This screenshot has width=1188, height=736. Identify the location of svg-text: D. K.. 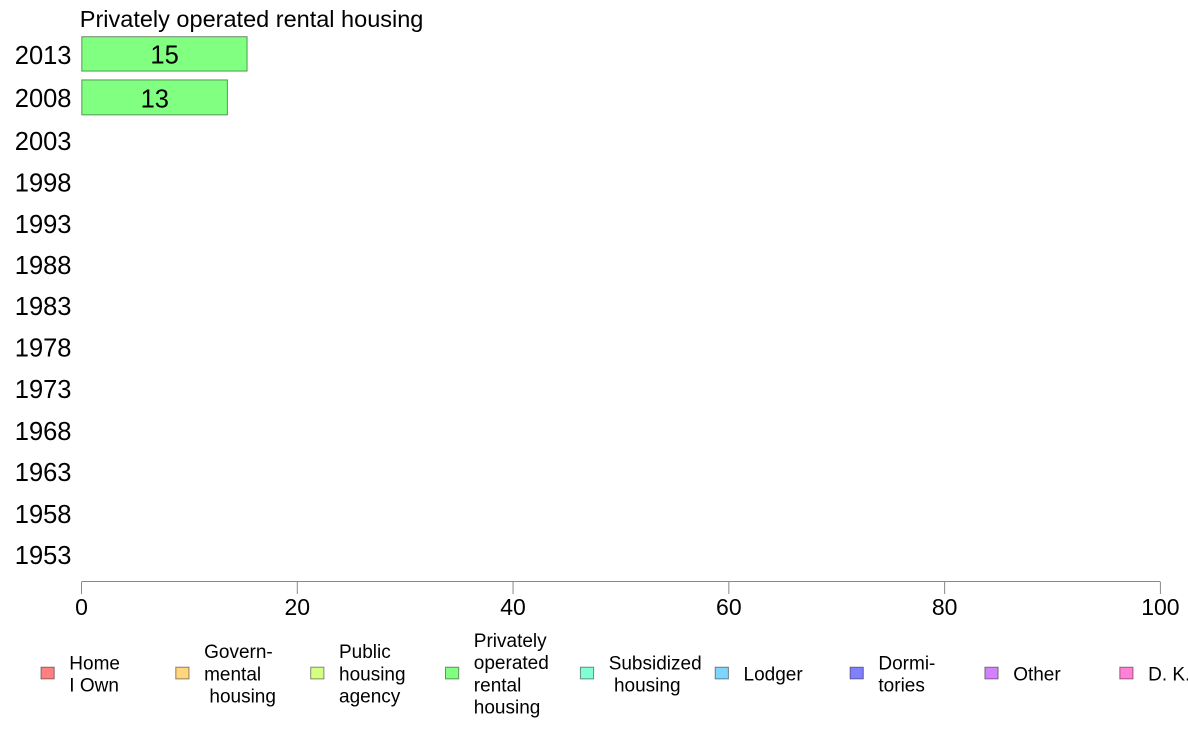
(1168, 674).